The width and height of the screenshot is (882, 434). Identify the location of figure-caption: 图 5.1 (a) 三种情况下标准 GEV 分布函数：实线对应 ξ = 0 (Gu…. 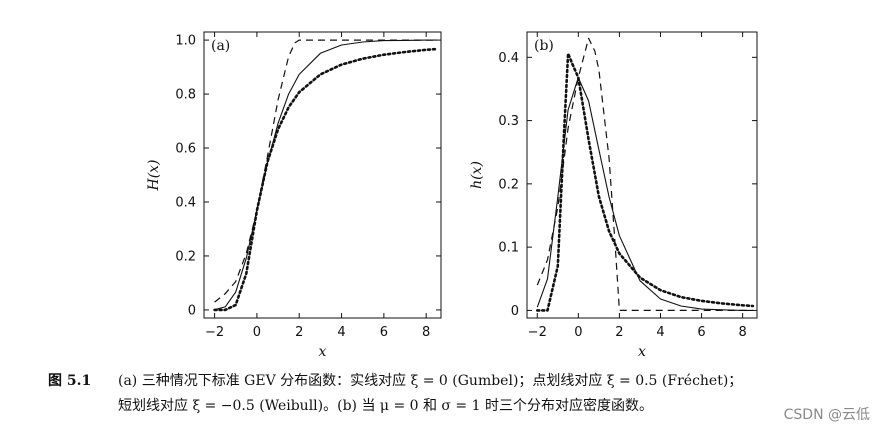
(458, 394).